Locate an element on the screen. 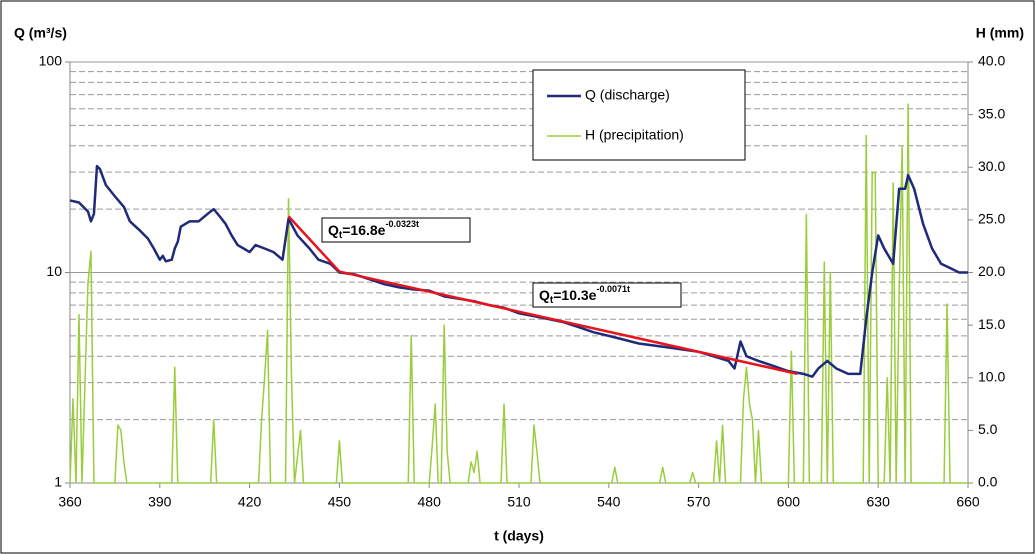 This screenshot has height=554, width=1035. y2-tick-label: 35.0 is located at coordinates (991, 113).